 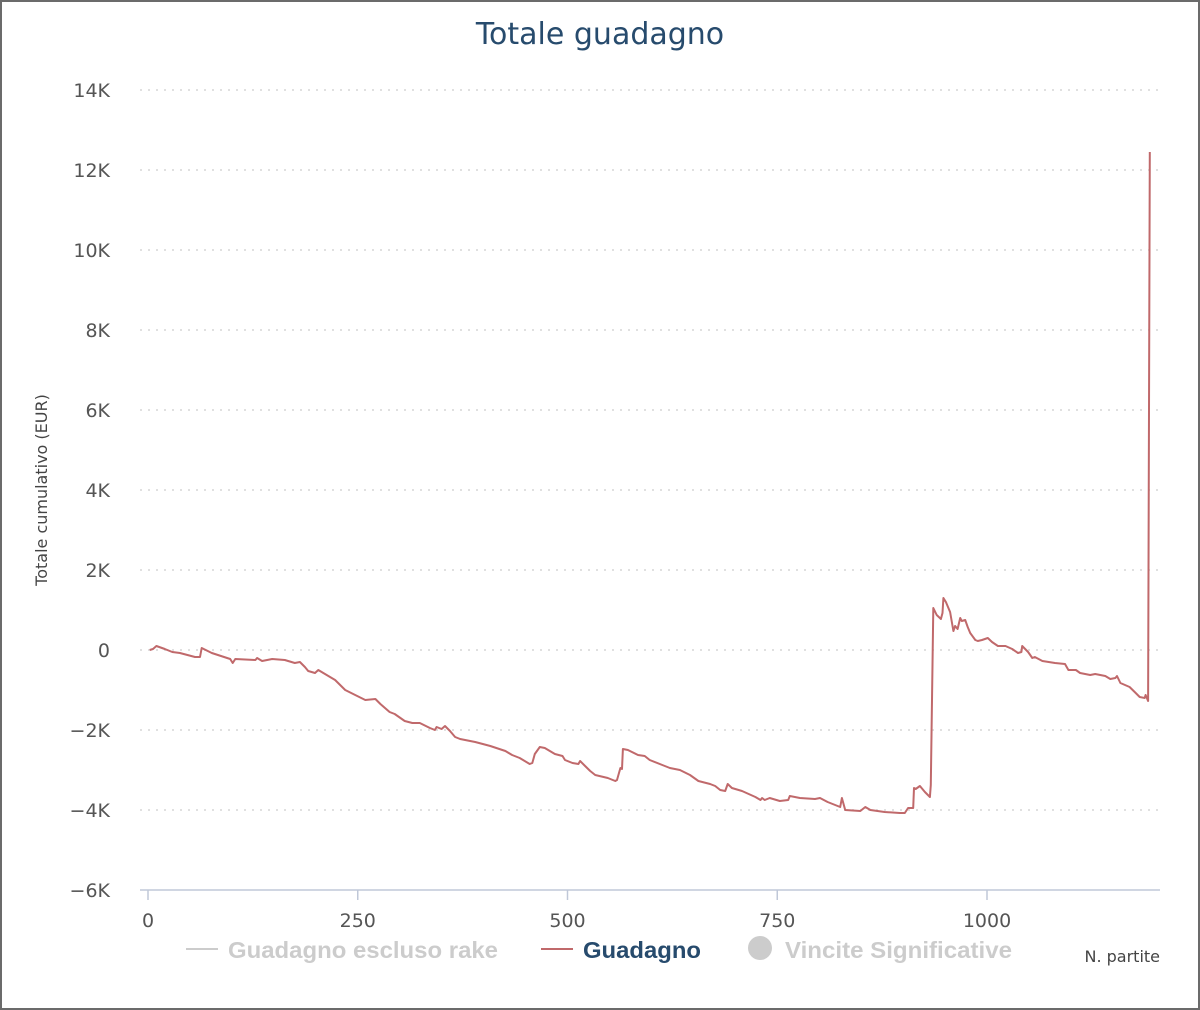 What do you see at coordinates (898, 950) in the screenshot?
I see `legend-label: Vincite Significative` at bounding box center [898, 950].